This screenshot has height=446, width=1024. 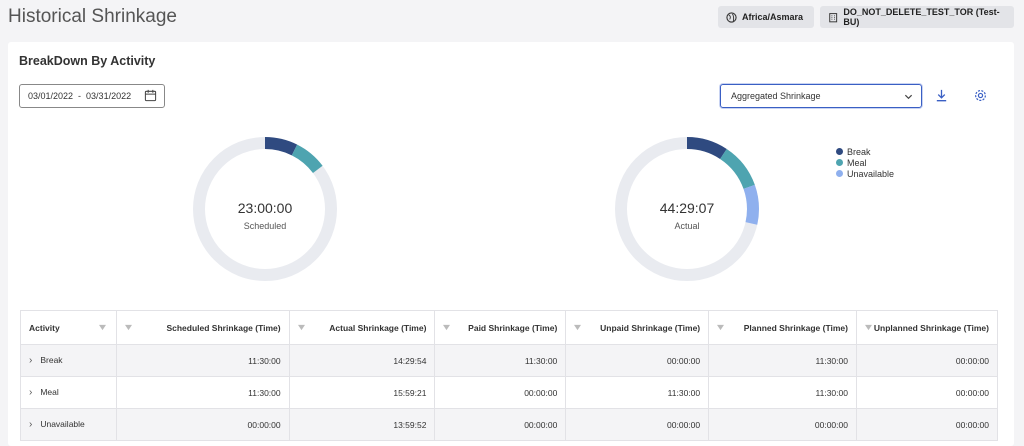 What do you see at coordinates (921, 17) in the screenshot?
I see `business-unit-label: DO_NOT_DELETE_TEST_TOR (Test-BU)` at bounding box center [921, 17].